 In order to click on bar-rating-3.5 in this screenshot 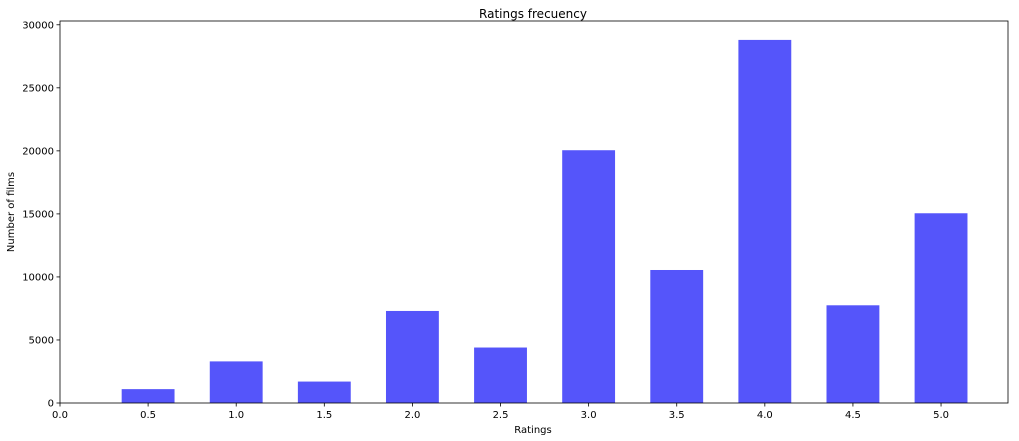, I will do `click(677, 336)`.